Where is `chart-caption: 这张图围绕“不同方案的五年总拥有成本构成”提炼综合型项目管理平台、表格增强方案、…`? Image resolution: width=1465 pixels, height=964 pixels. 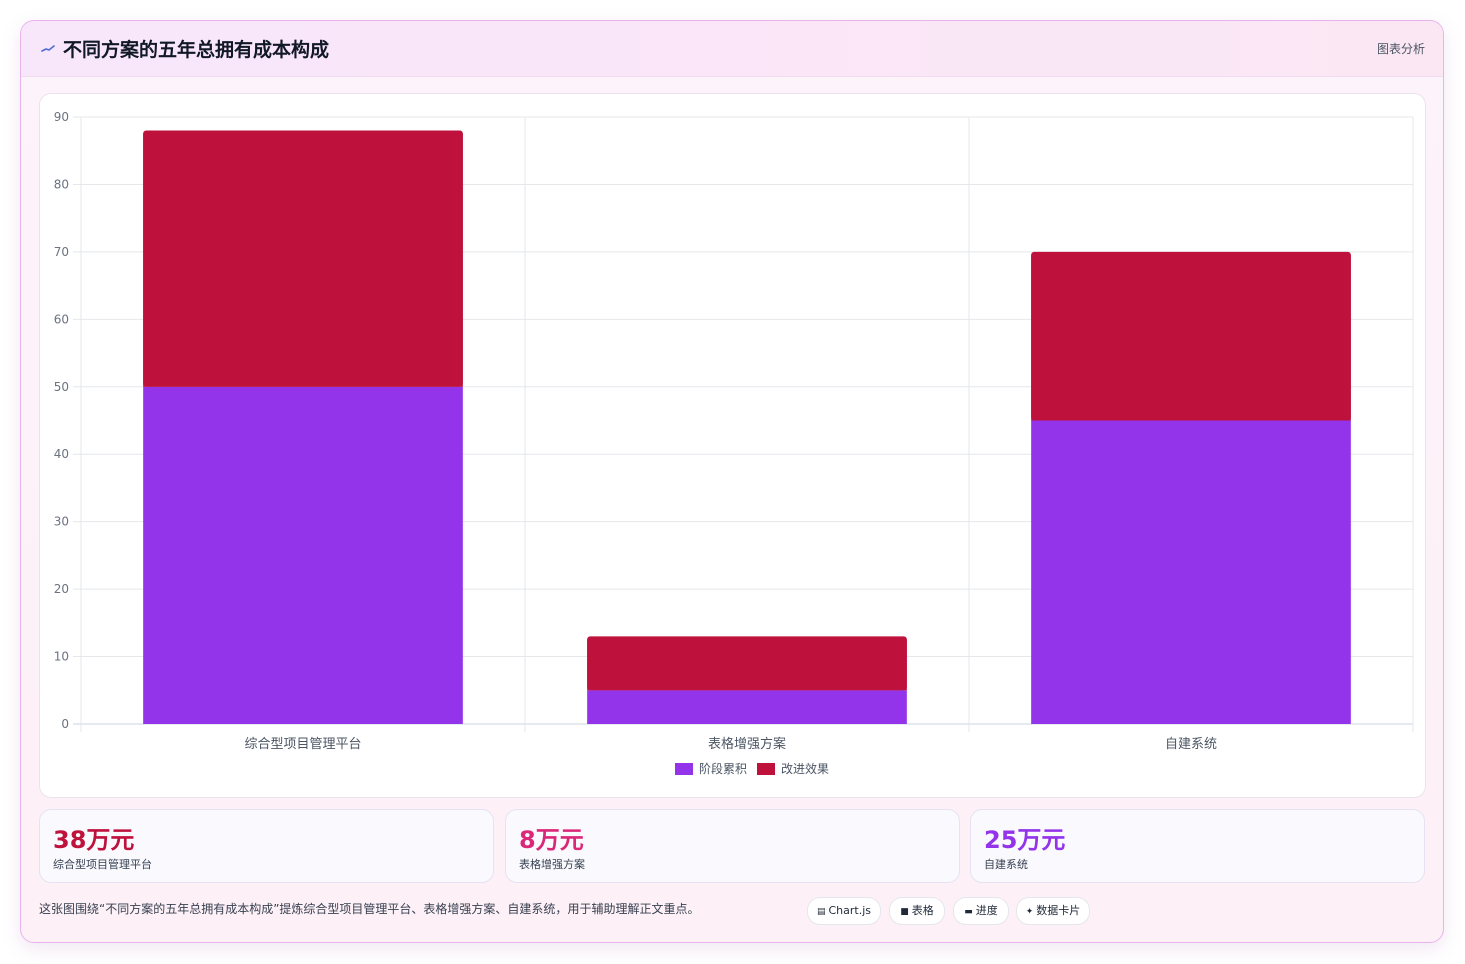
chart-caption: 这张图围绕“不同方案的五年总拥有成本构成”提炼综合型项目管理平台、表格增强方案、… is located at coordinates (369, 909).